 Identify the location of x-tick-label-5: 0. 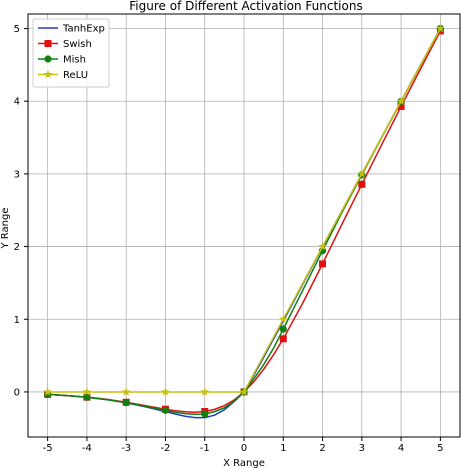
(244, 448).